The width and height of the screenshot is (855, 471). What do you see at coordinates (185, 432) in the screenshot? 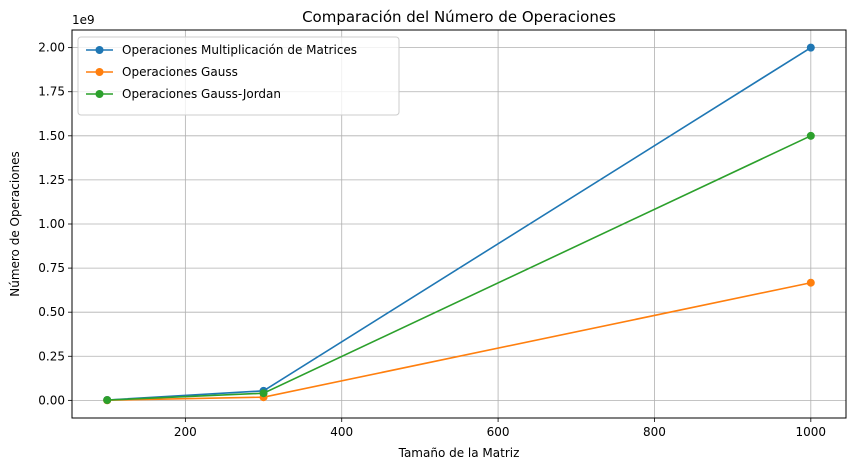
I see `x-tick-label: 200` at bounding box center [185, 432].